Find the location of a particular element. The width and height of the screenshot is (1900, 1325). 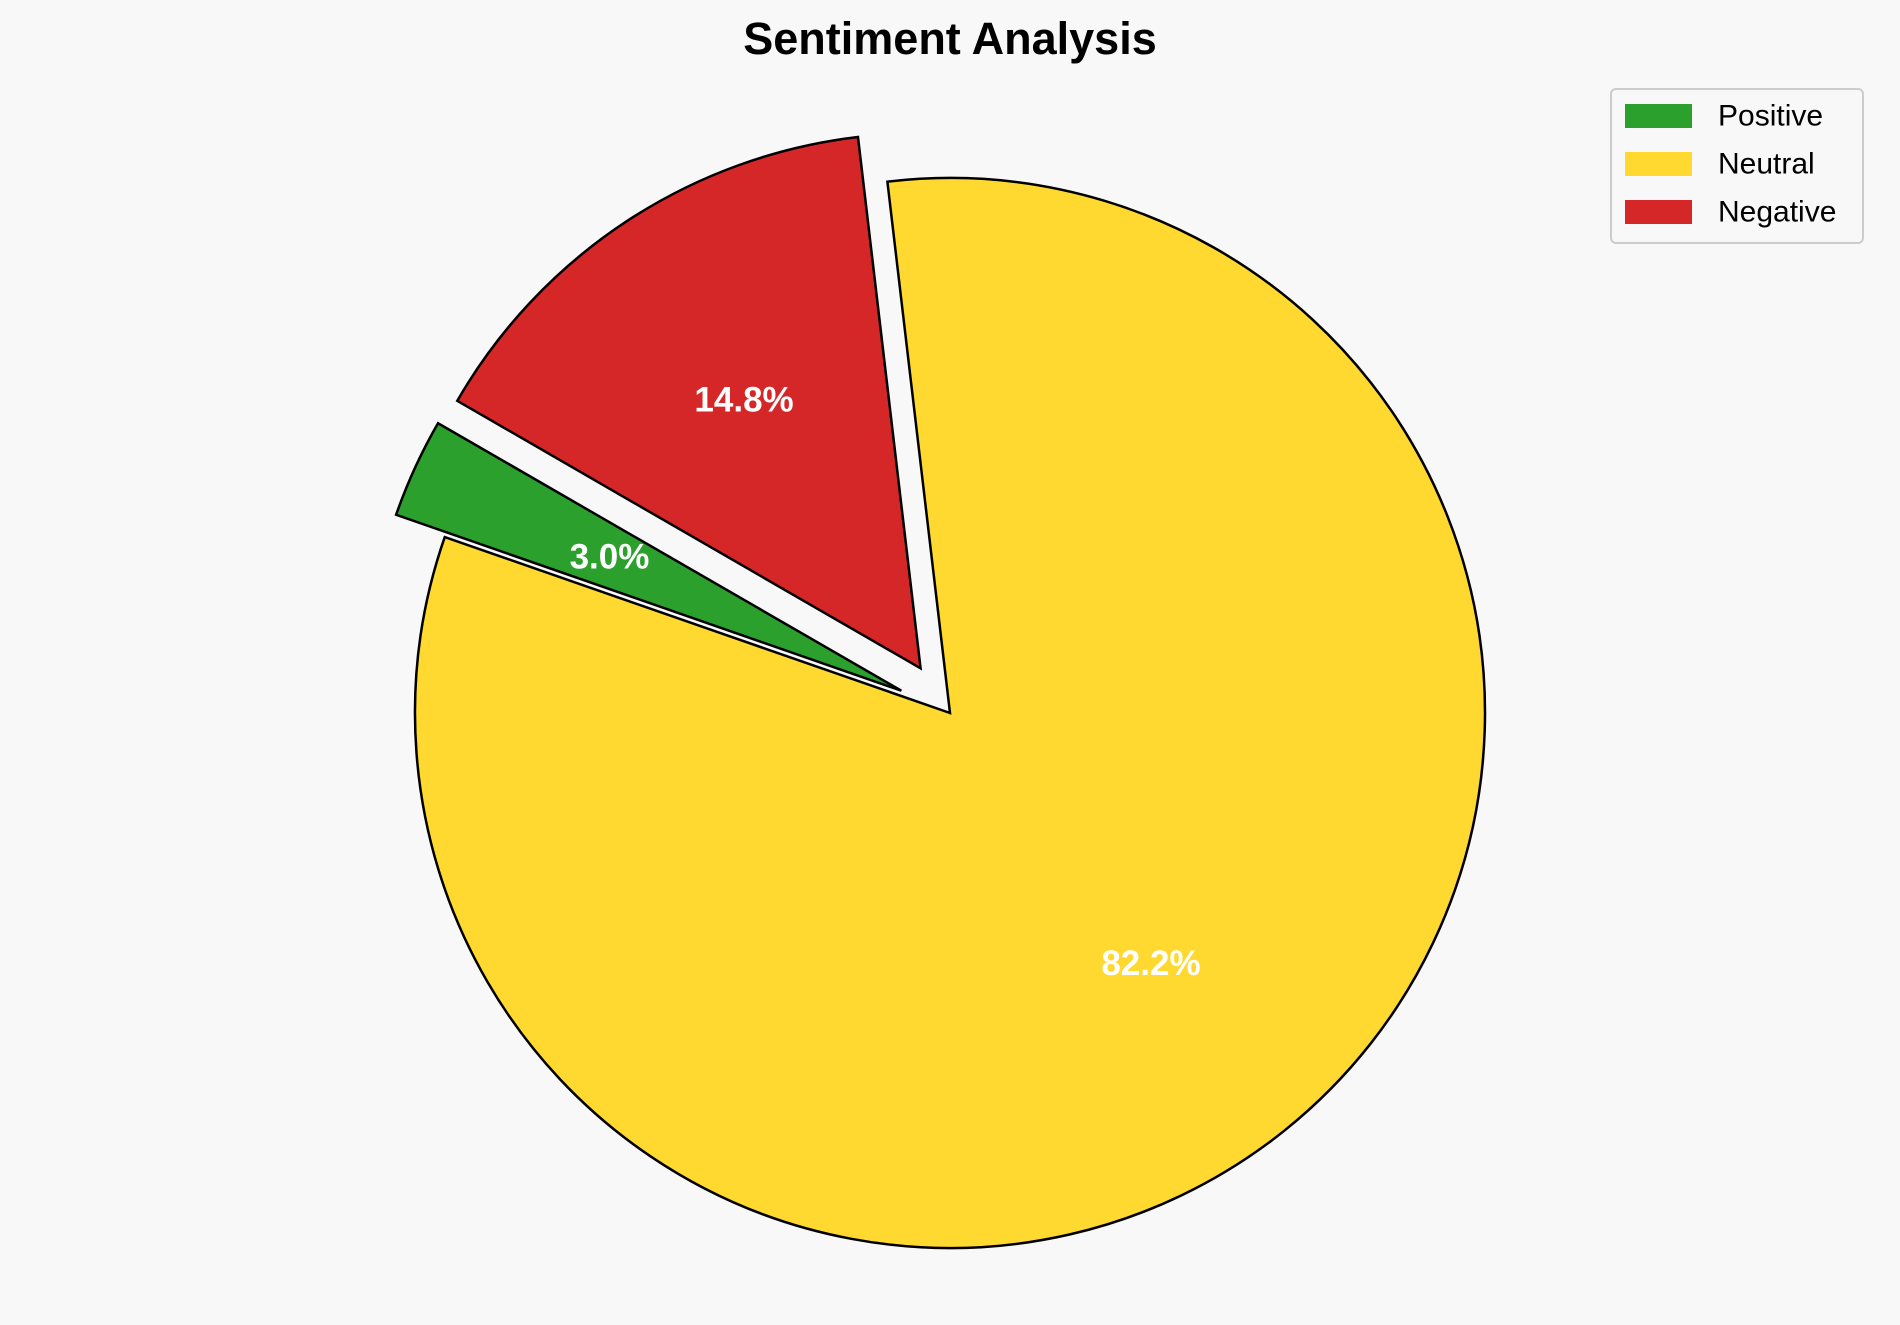

legend-label-negative: Negative is located at coordinates (1777, 212).